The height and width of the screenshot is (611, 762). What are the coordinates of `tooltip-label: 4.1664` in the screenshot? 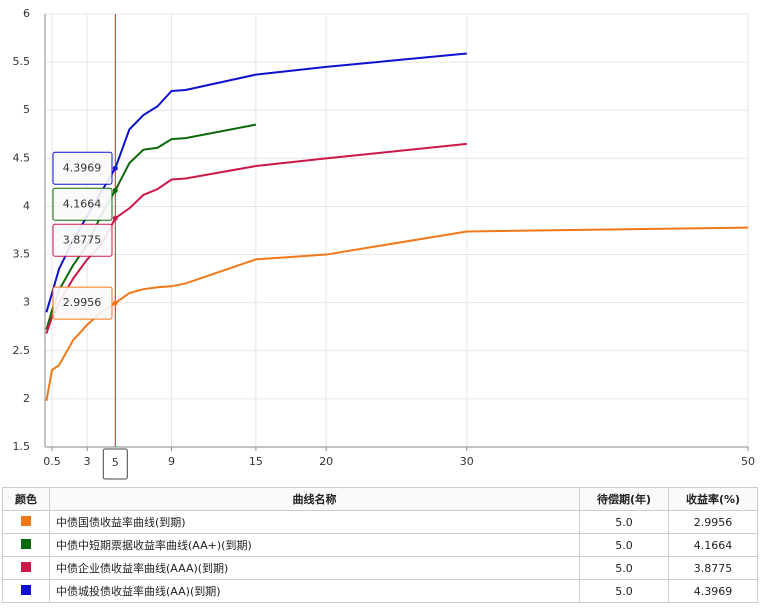 It's located at (82, 203).